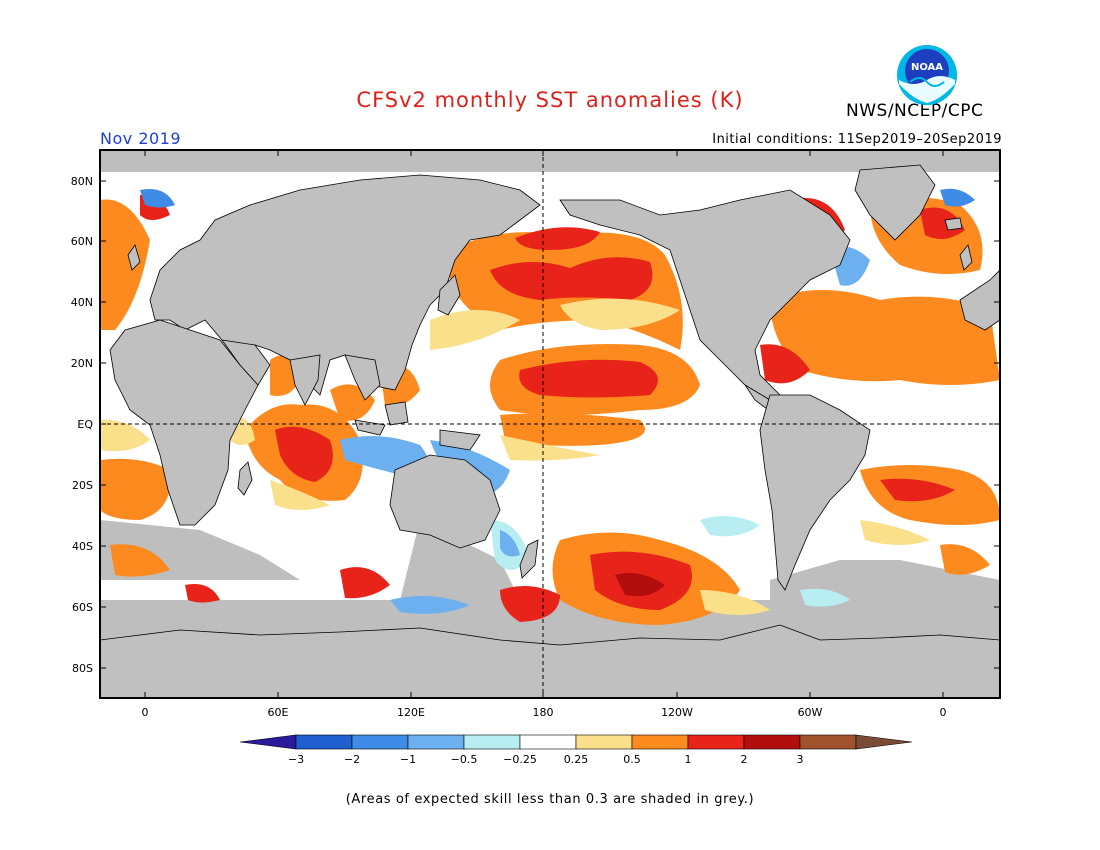  Describe the element at coordinates (445, 501) in the screenshot. I see `australia-land` at that location.